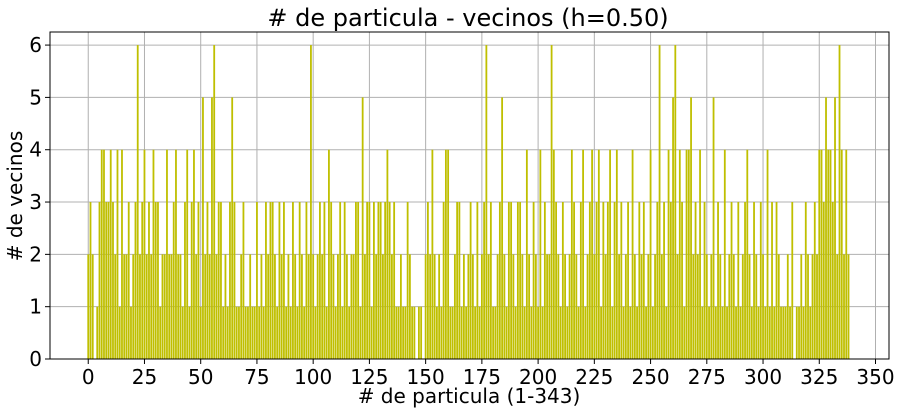  What do you see at coordinates (35, 202) in the screenshot?
I see `y-tick-label: 3` at bounding box center [35, 202].